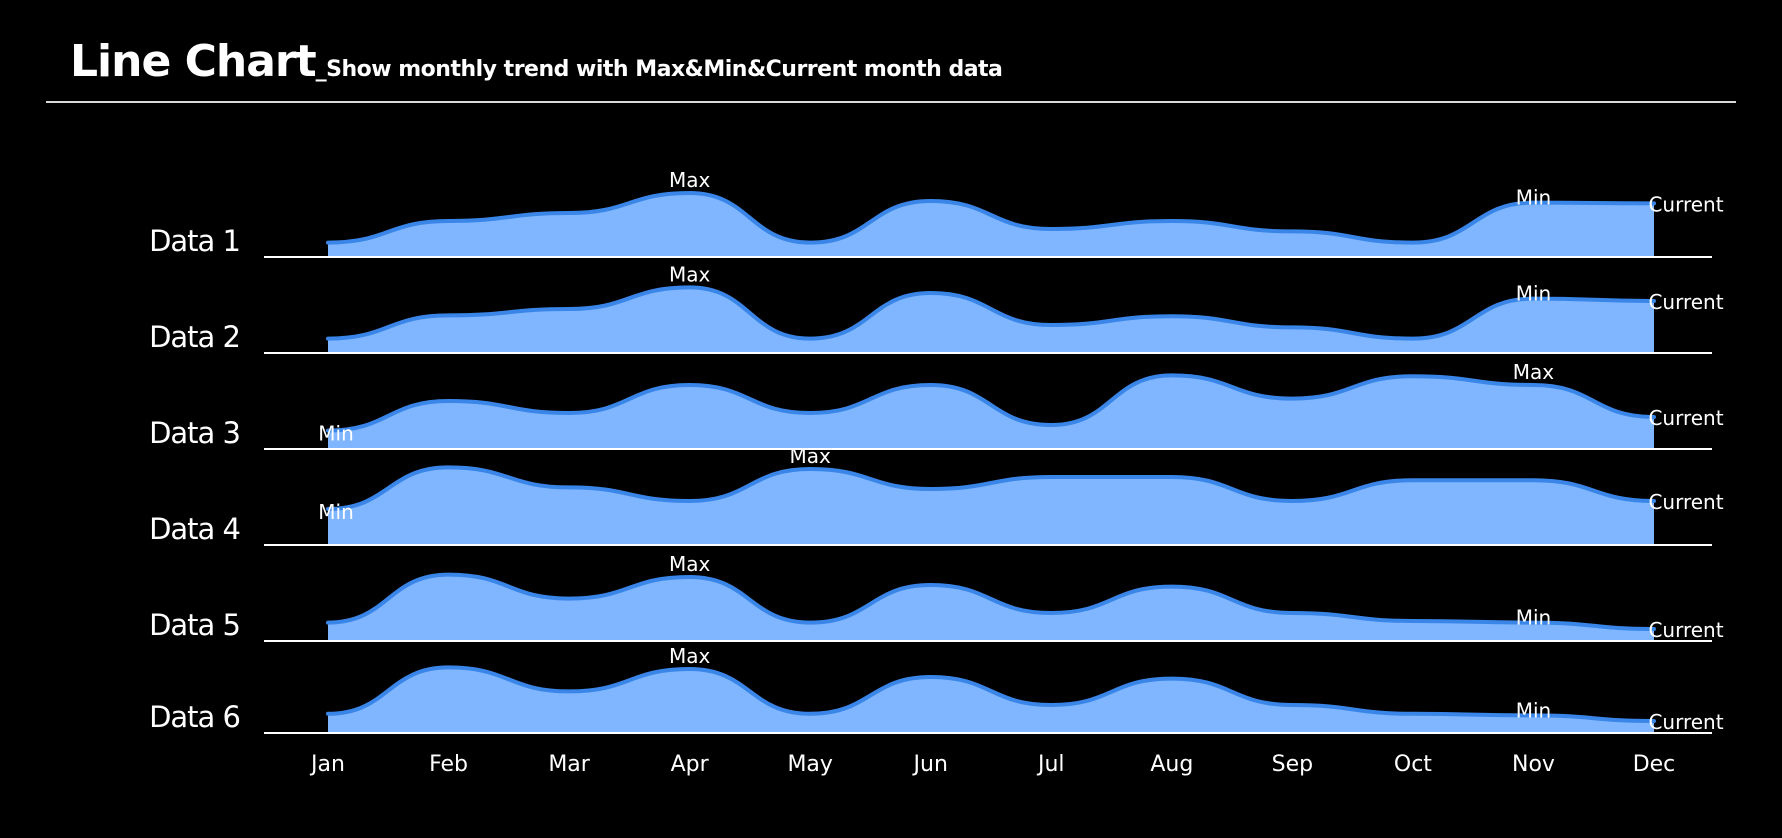 The height and width of the screenshot is (838, 1782). I want to click on annotation-min-1: Min, so click(1534, 198).